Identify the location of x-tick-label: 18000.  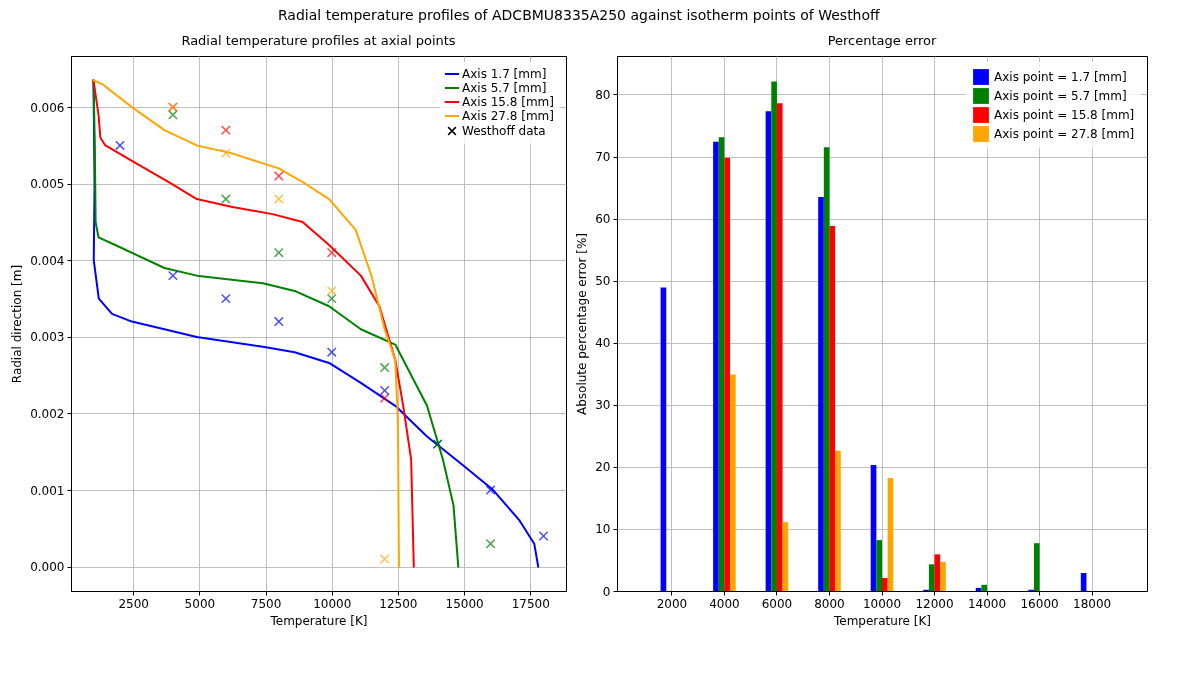
(1092, 603).